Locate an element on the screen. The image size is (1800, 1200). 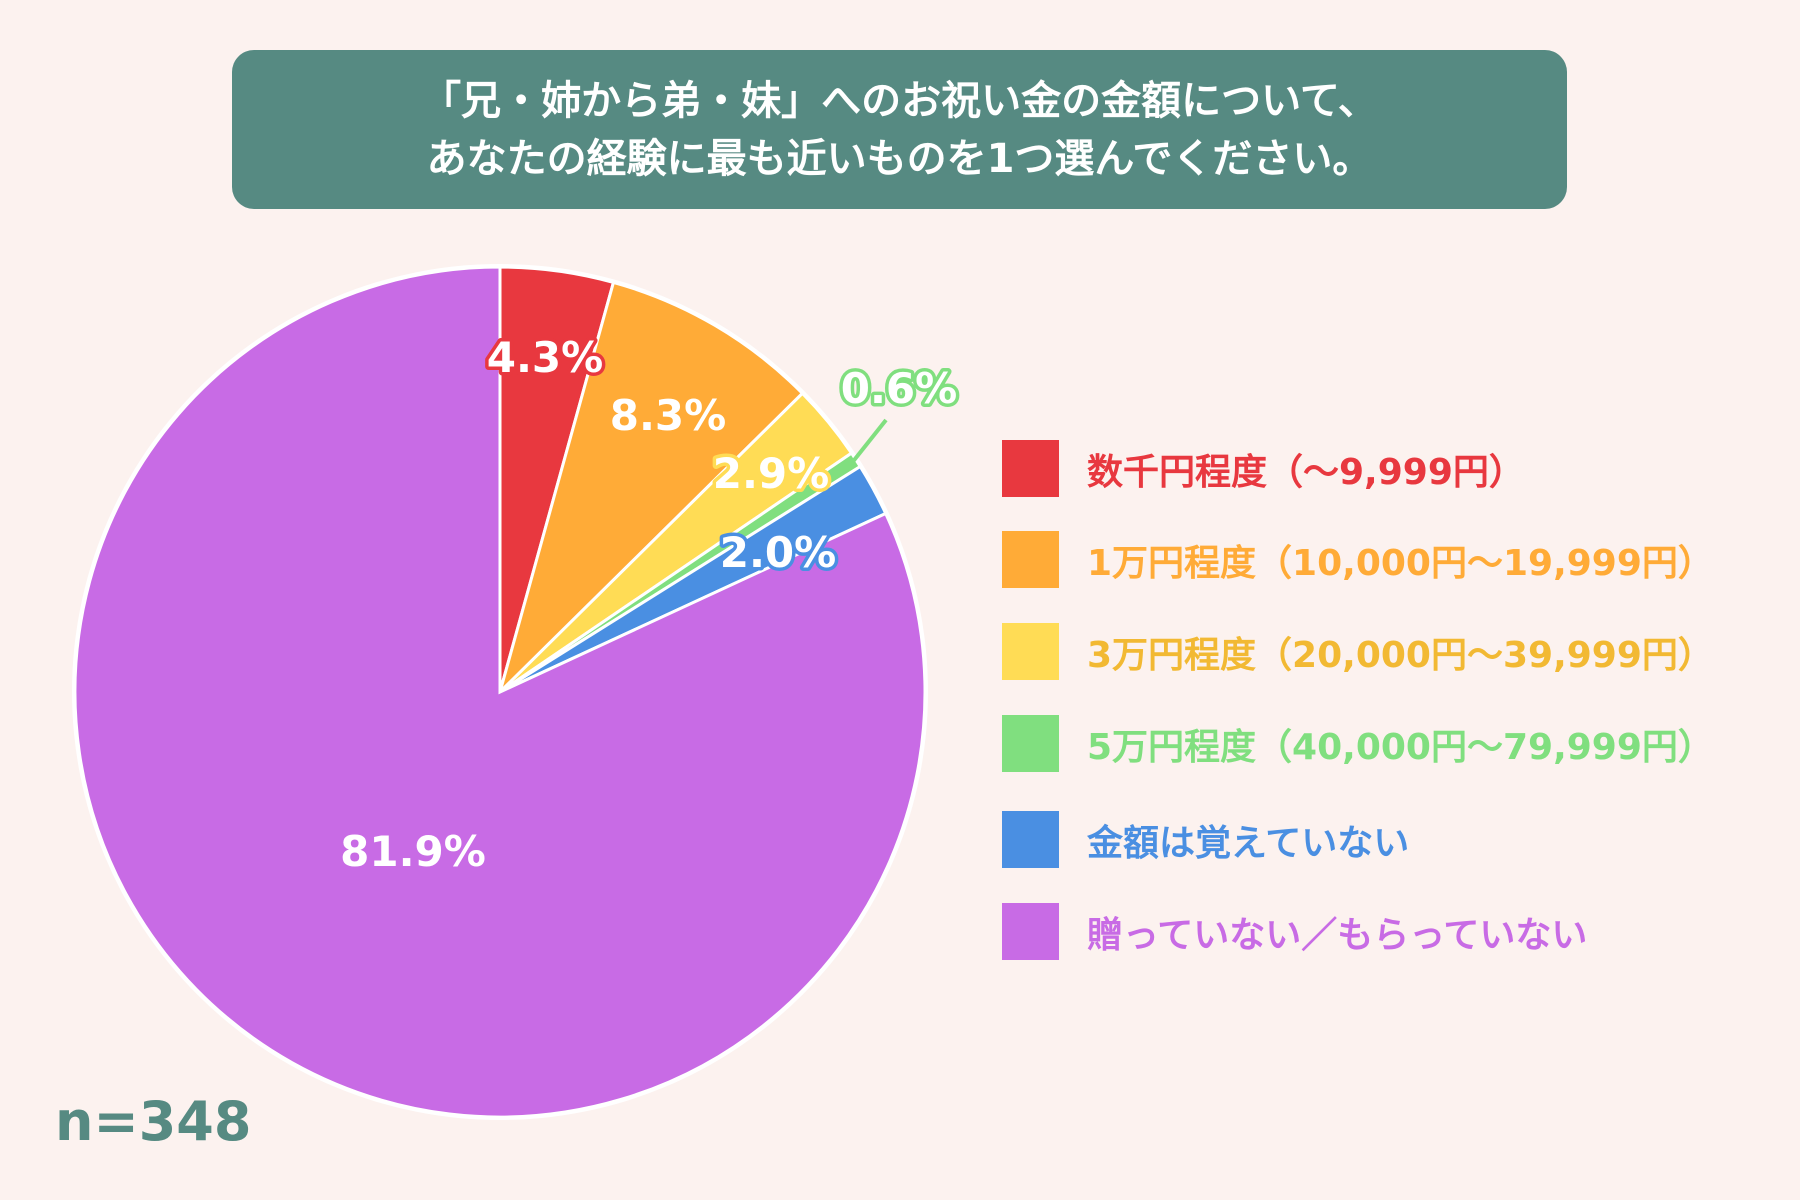
data-label-3: 2.9% is located at coordinates (771, 473).